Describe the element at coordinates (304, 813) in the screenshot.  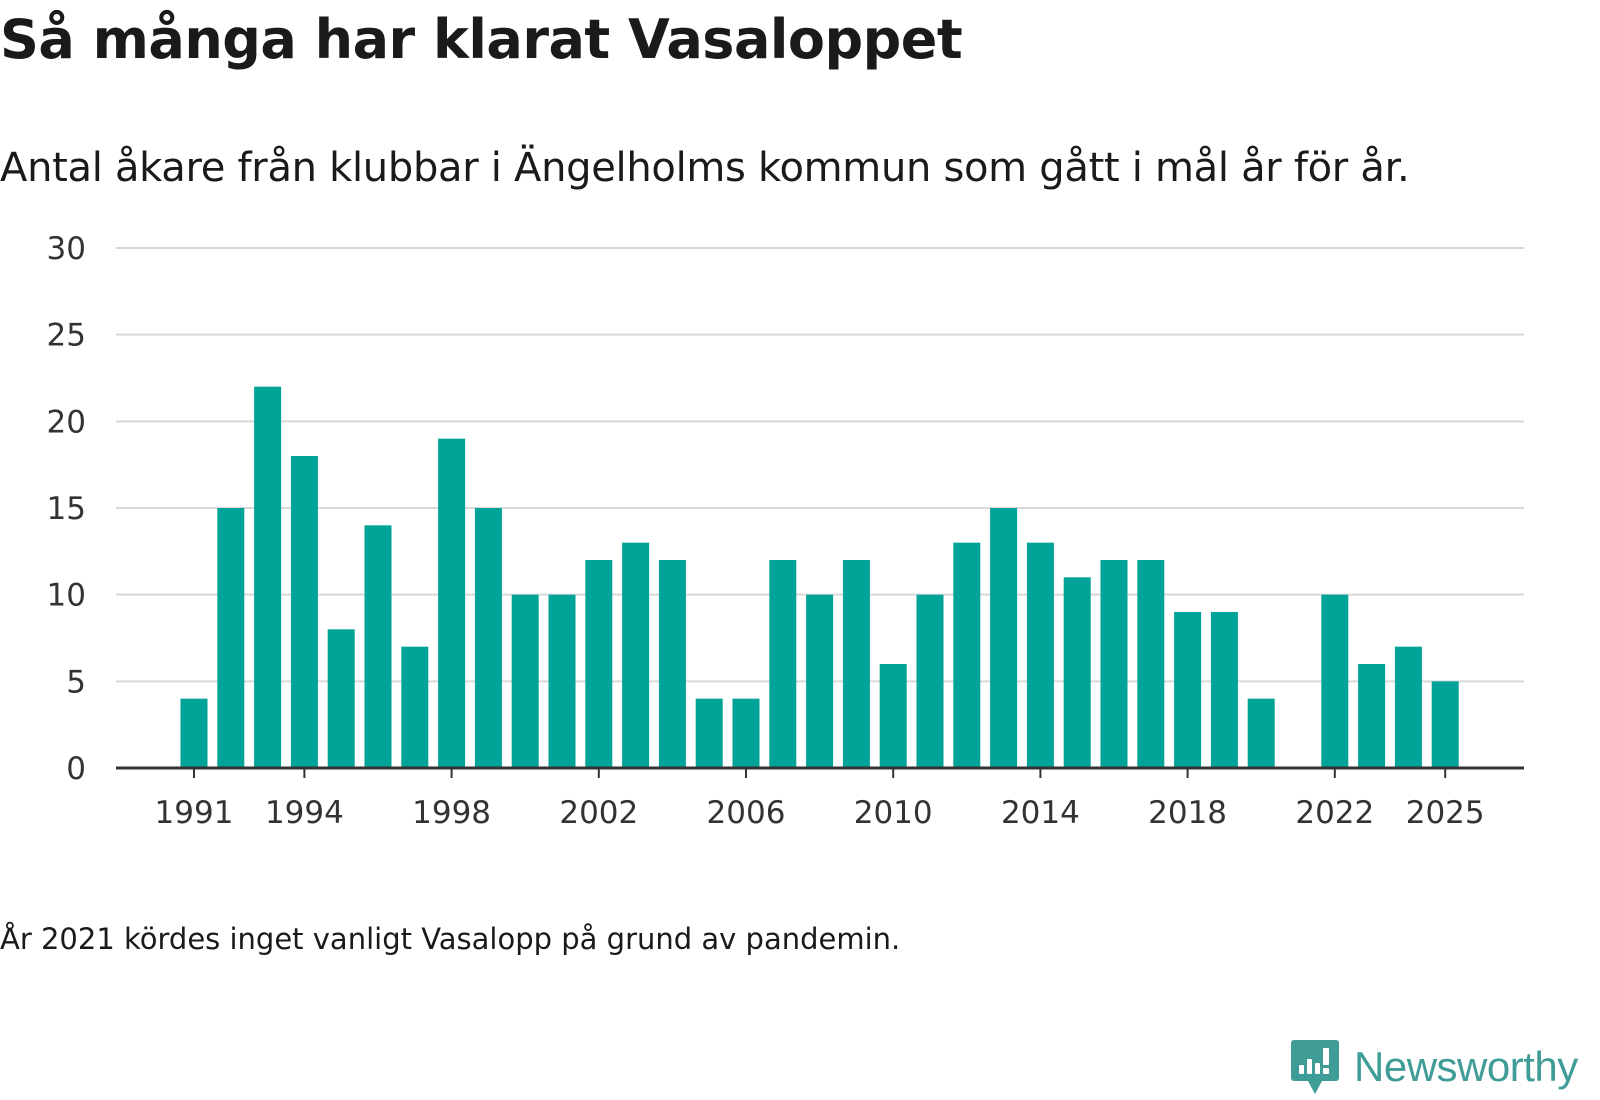
I see `x-tick-label: 1994` at that location.